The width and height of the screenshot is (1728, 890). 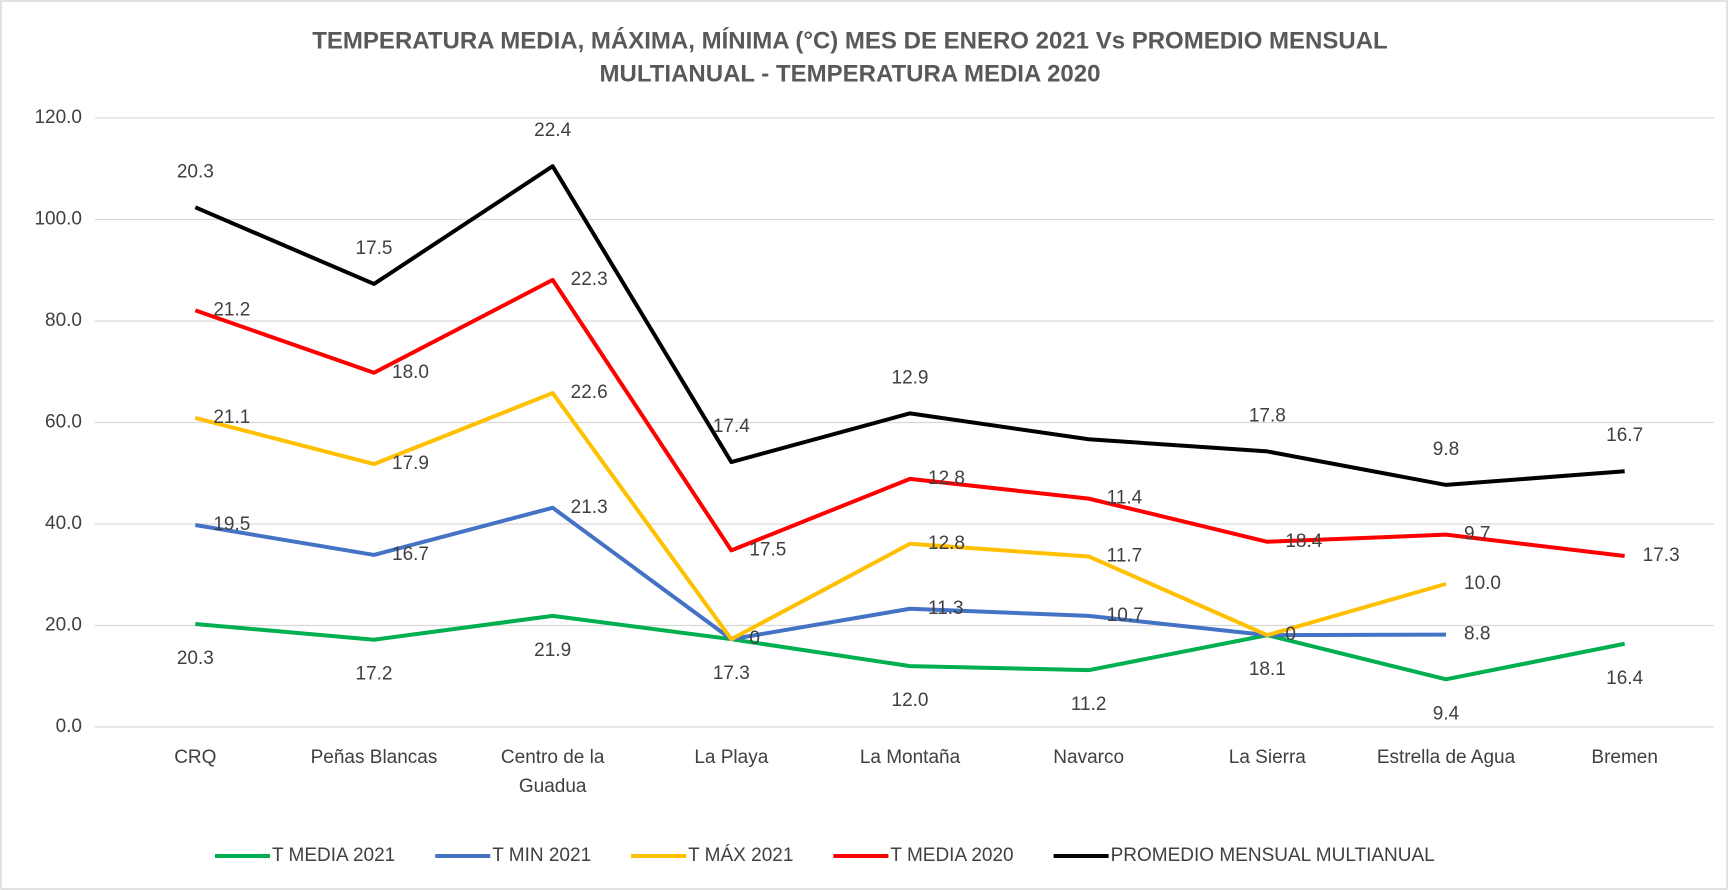 I want to click on x-tick-label: Peñas Blancas, so click(x=374, y=757).